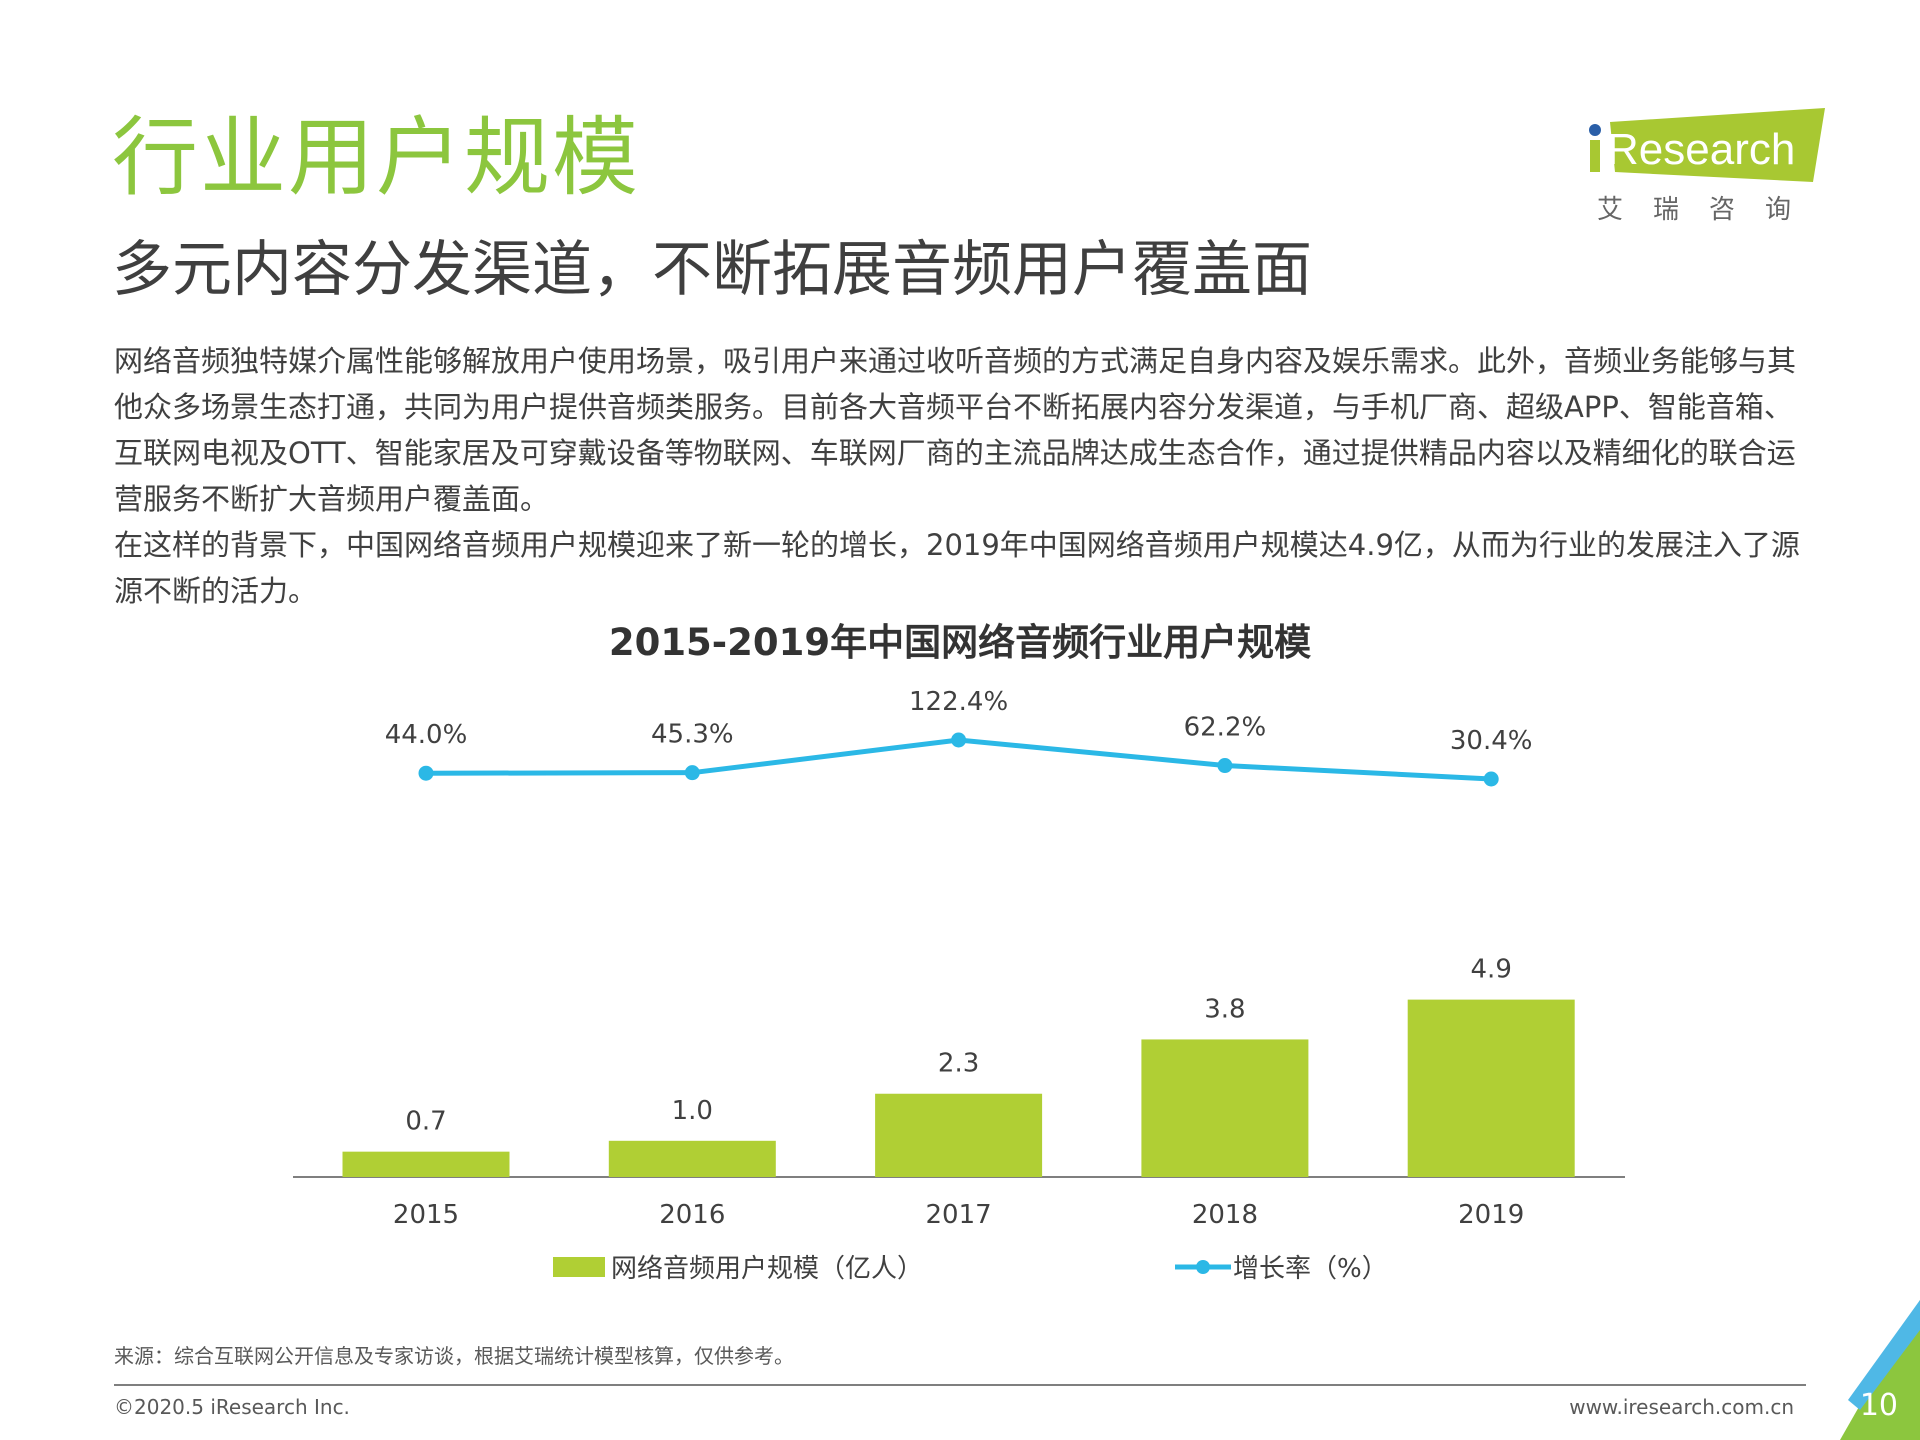 The height and width of the screenshot is (1440, 1920). What do you see at coordinates (232, 1407) in the screenshot?
I see `copyright: ©2020.5 iResearch Inc.` at bounding box center [232, 1407].